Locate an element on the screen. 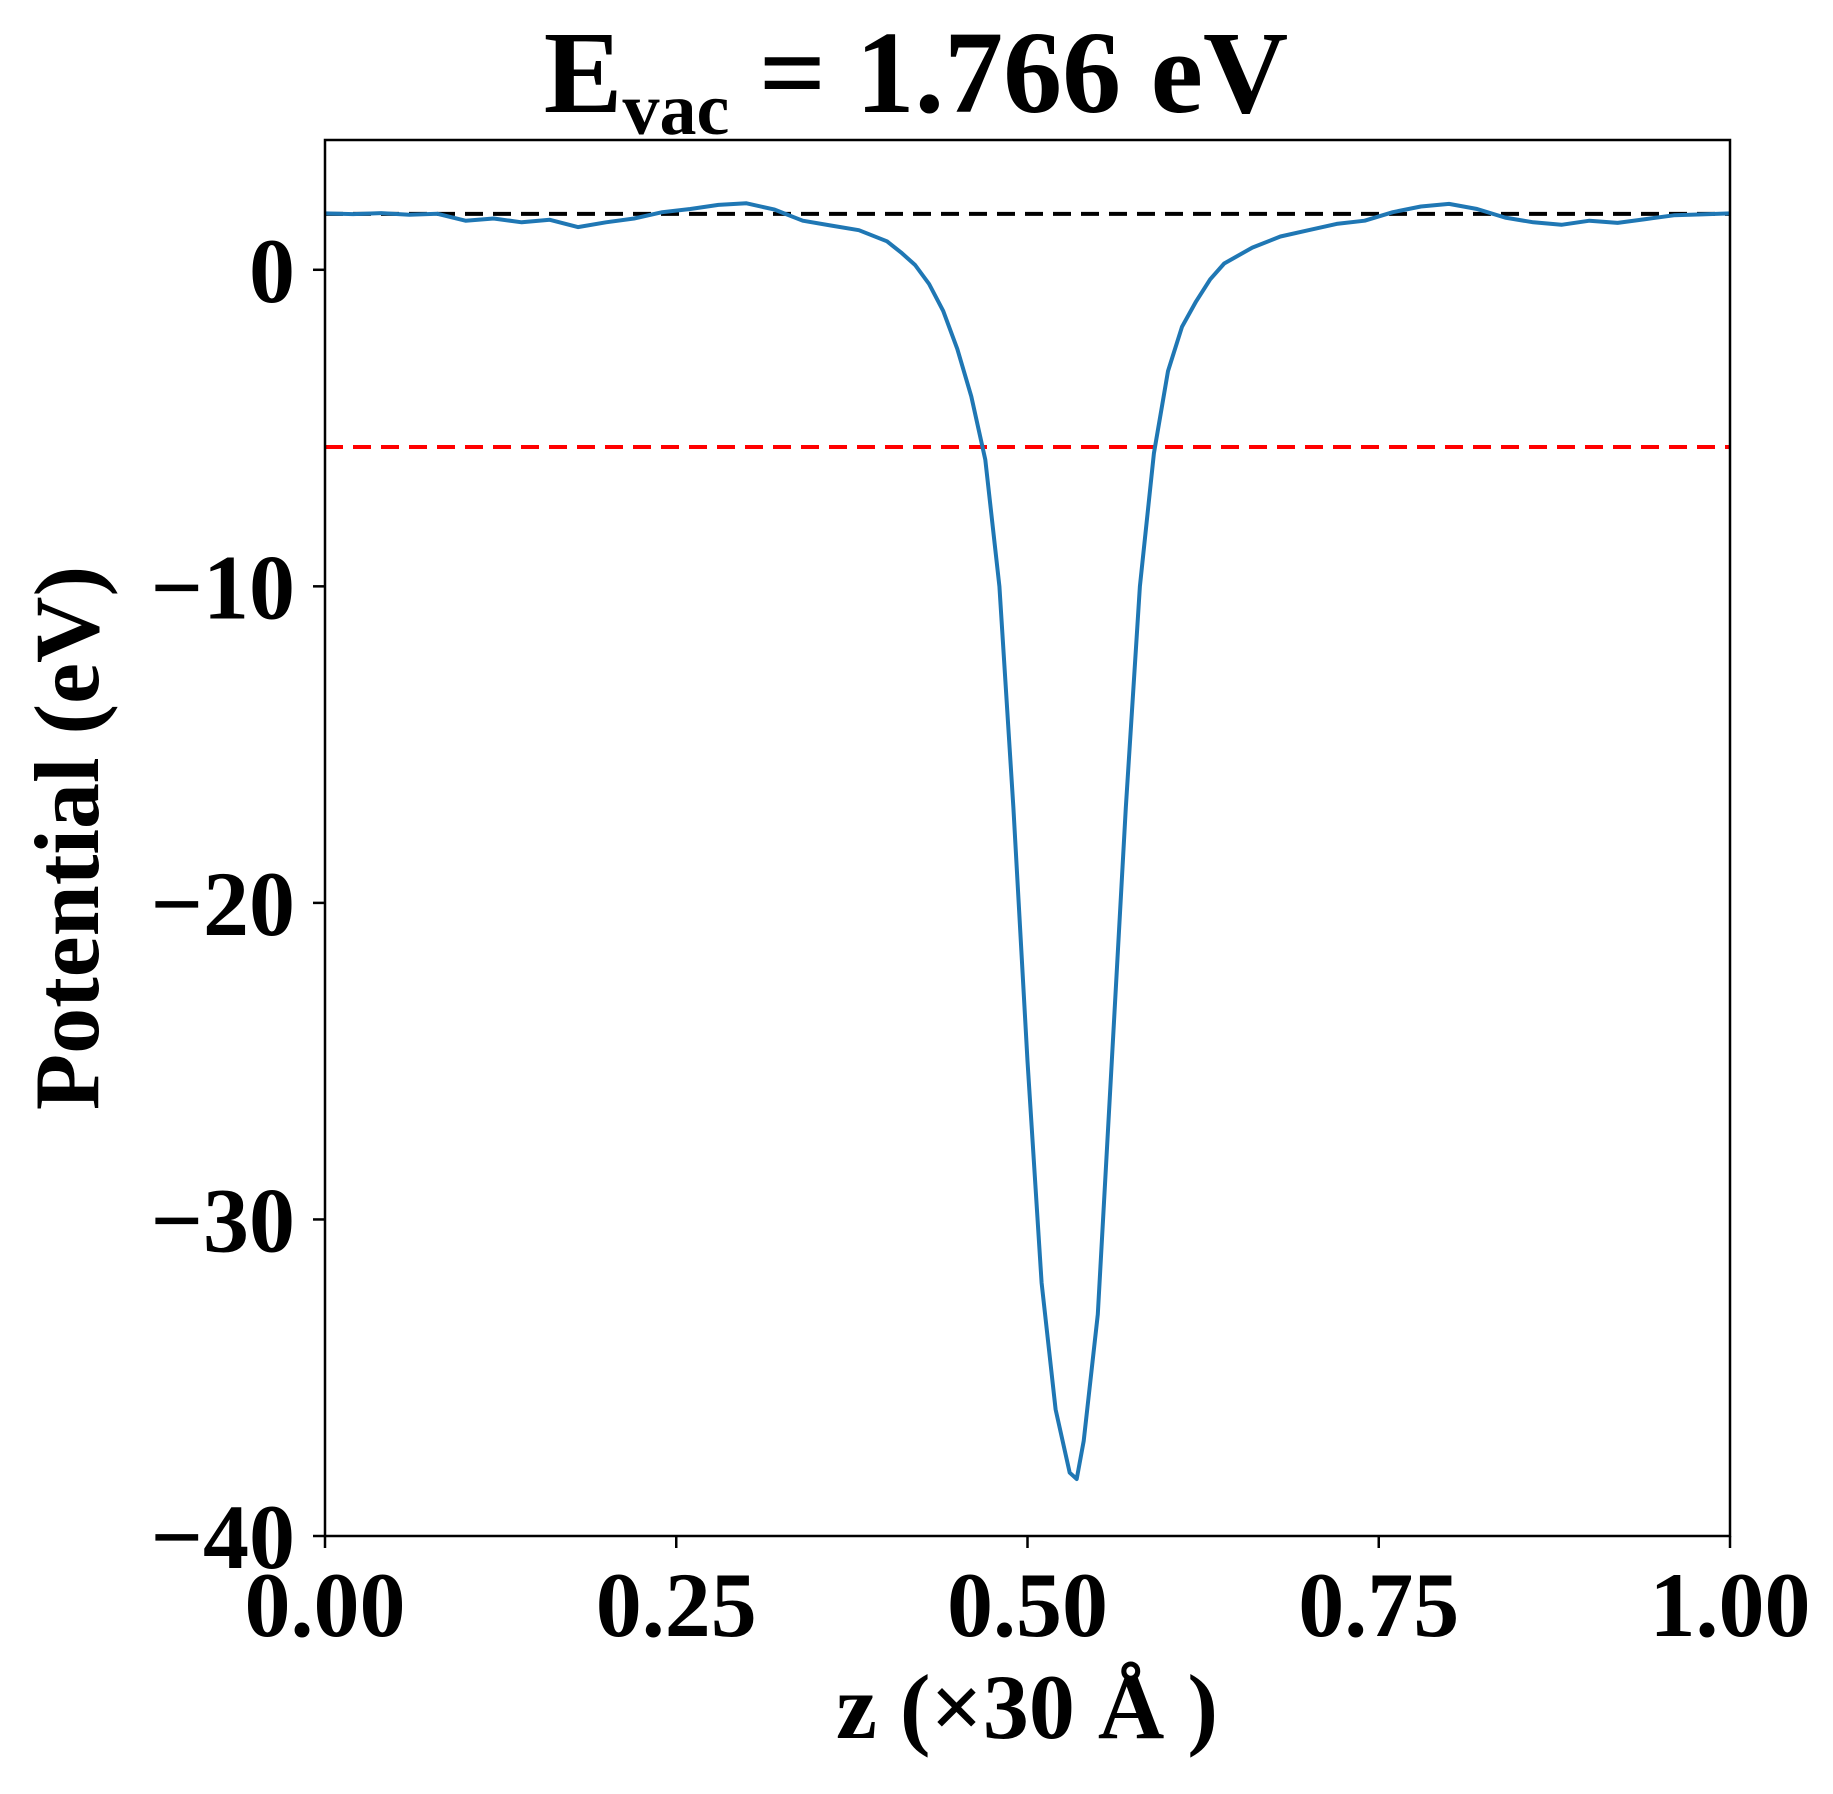 The width and height of the screenshot is (1833, 1794). y-tick-label: −40 is located at coordinates (223, 1537).